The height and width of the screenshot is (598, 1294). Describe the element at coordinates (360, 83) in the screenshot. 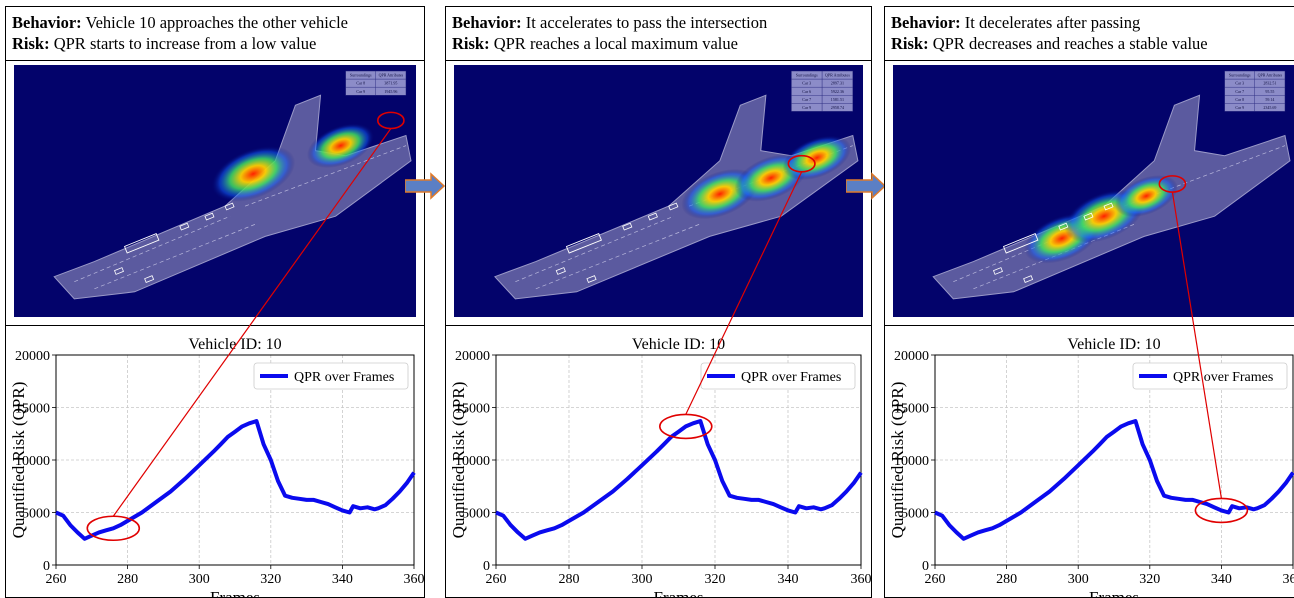

I see `table-cell-text: Car 8` at that location.